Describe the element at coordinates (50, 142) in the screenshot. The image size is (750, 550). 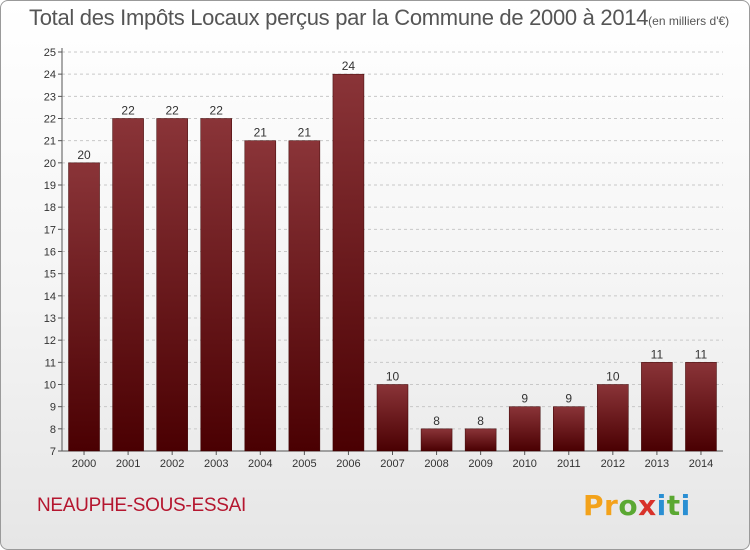
I see `y-tick-label: 21` at that location.